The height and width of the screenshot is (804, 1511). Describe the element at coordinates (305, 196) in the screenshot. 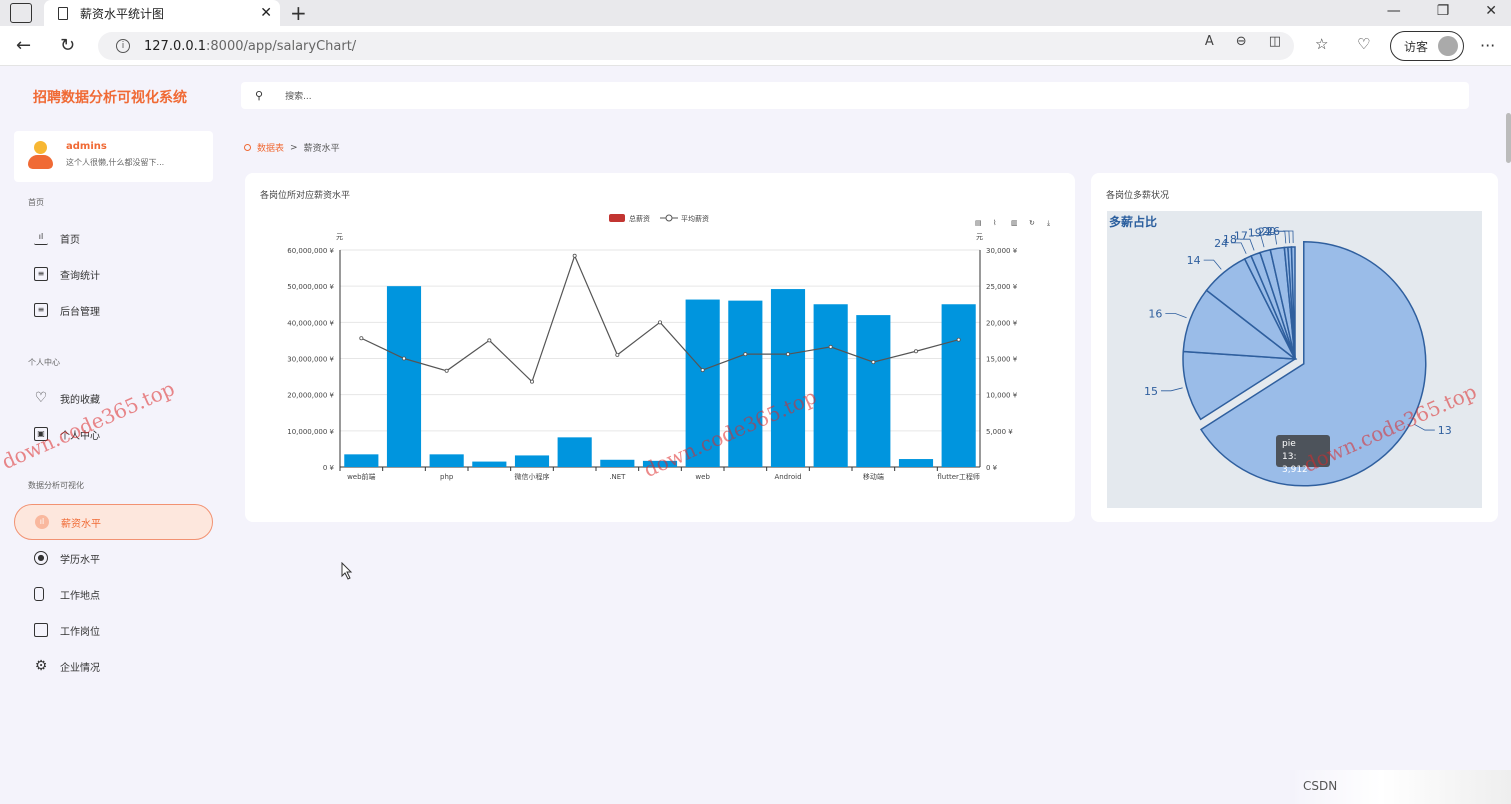

I see `card-title: 各岗位所对应薪资水平` at that location.